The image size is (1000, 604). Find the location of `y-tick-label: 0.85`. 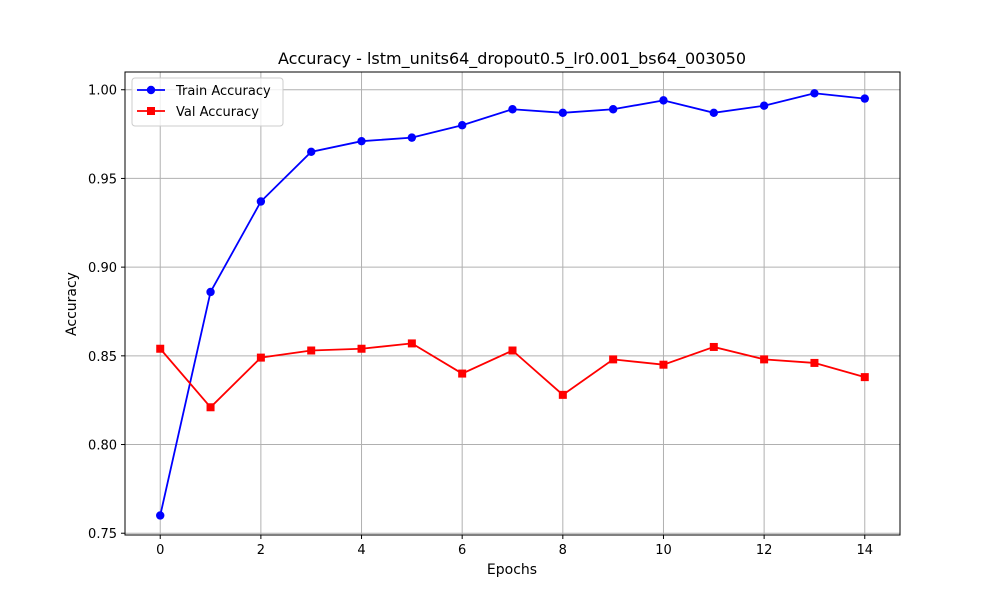

y-tick-label: 0.85 is located at coordinates (102, 357).